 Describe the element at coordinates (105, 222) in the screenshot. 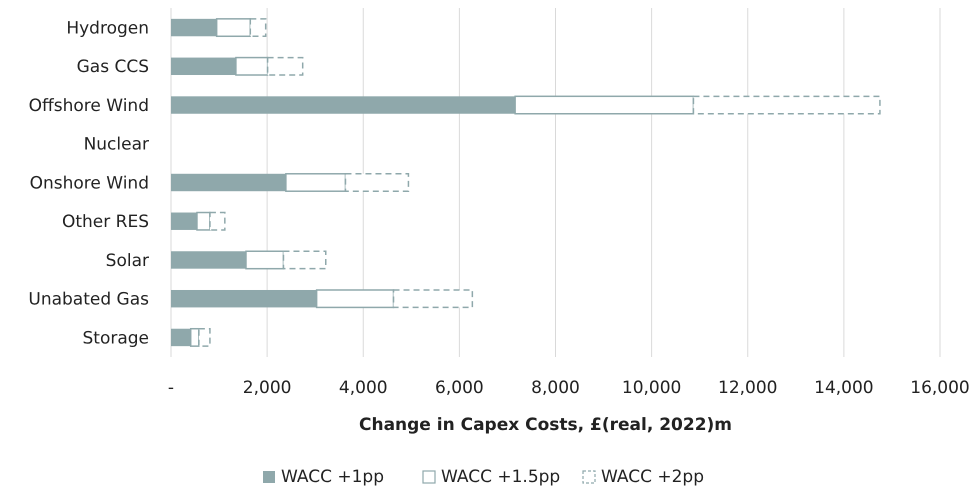

I see `y-tick-label: Other RES` at that location.